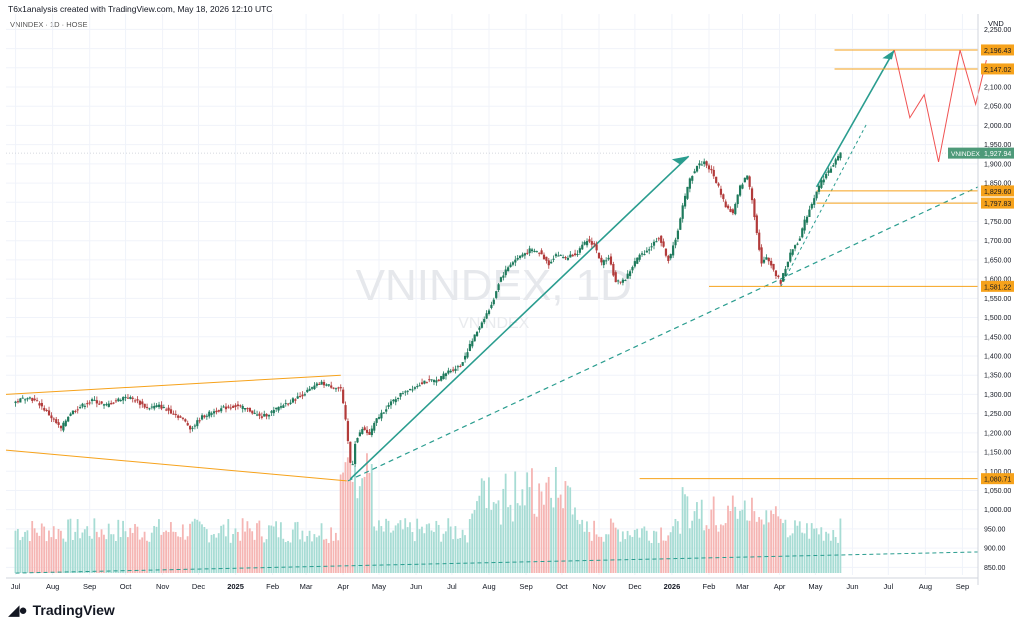  Describe the element at coordinates (343, 586) in the screenshot. I see `time-tick-label: Apr` at that location.